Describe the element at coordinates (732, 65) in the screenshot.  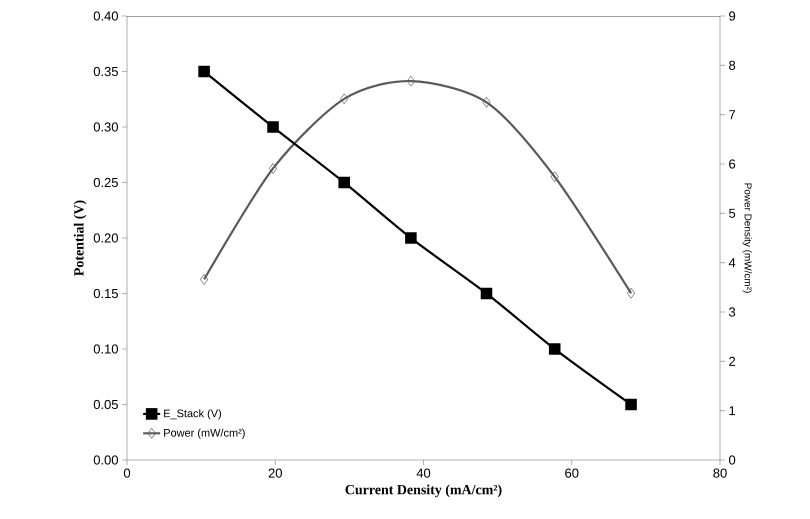
I see `y2-tick-label: 8` at that location.